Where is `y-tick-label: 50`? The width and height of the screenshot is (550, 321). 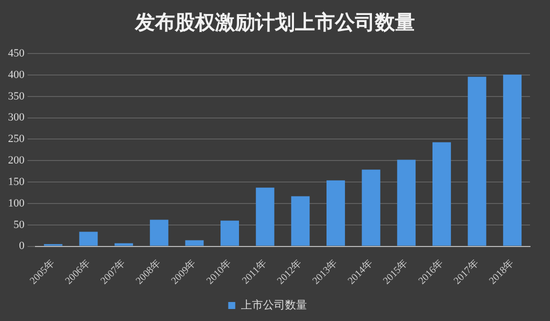 y-tick-label: 50 is located at coordinates (19, 224).